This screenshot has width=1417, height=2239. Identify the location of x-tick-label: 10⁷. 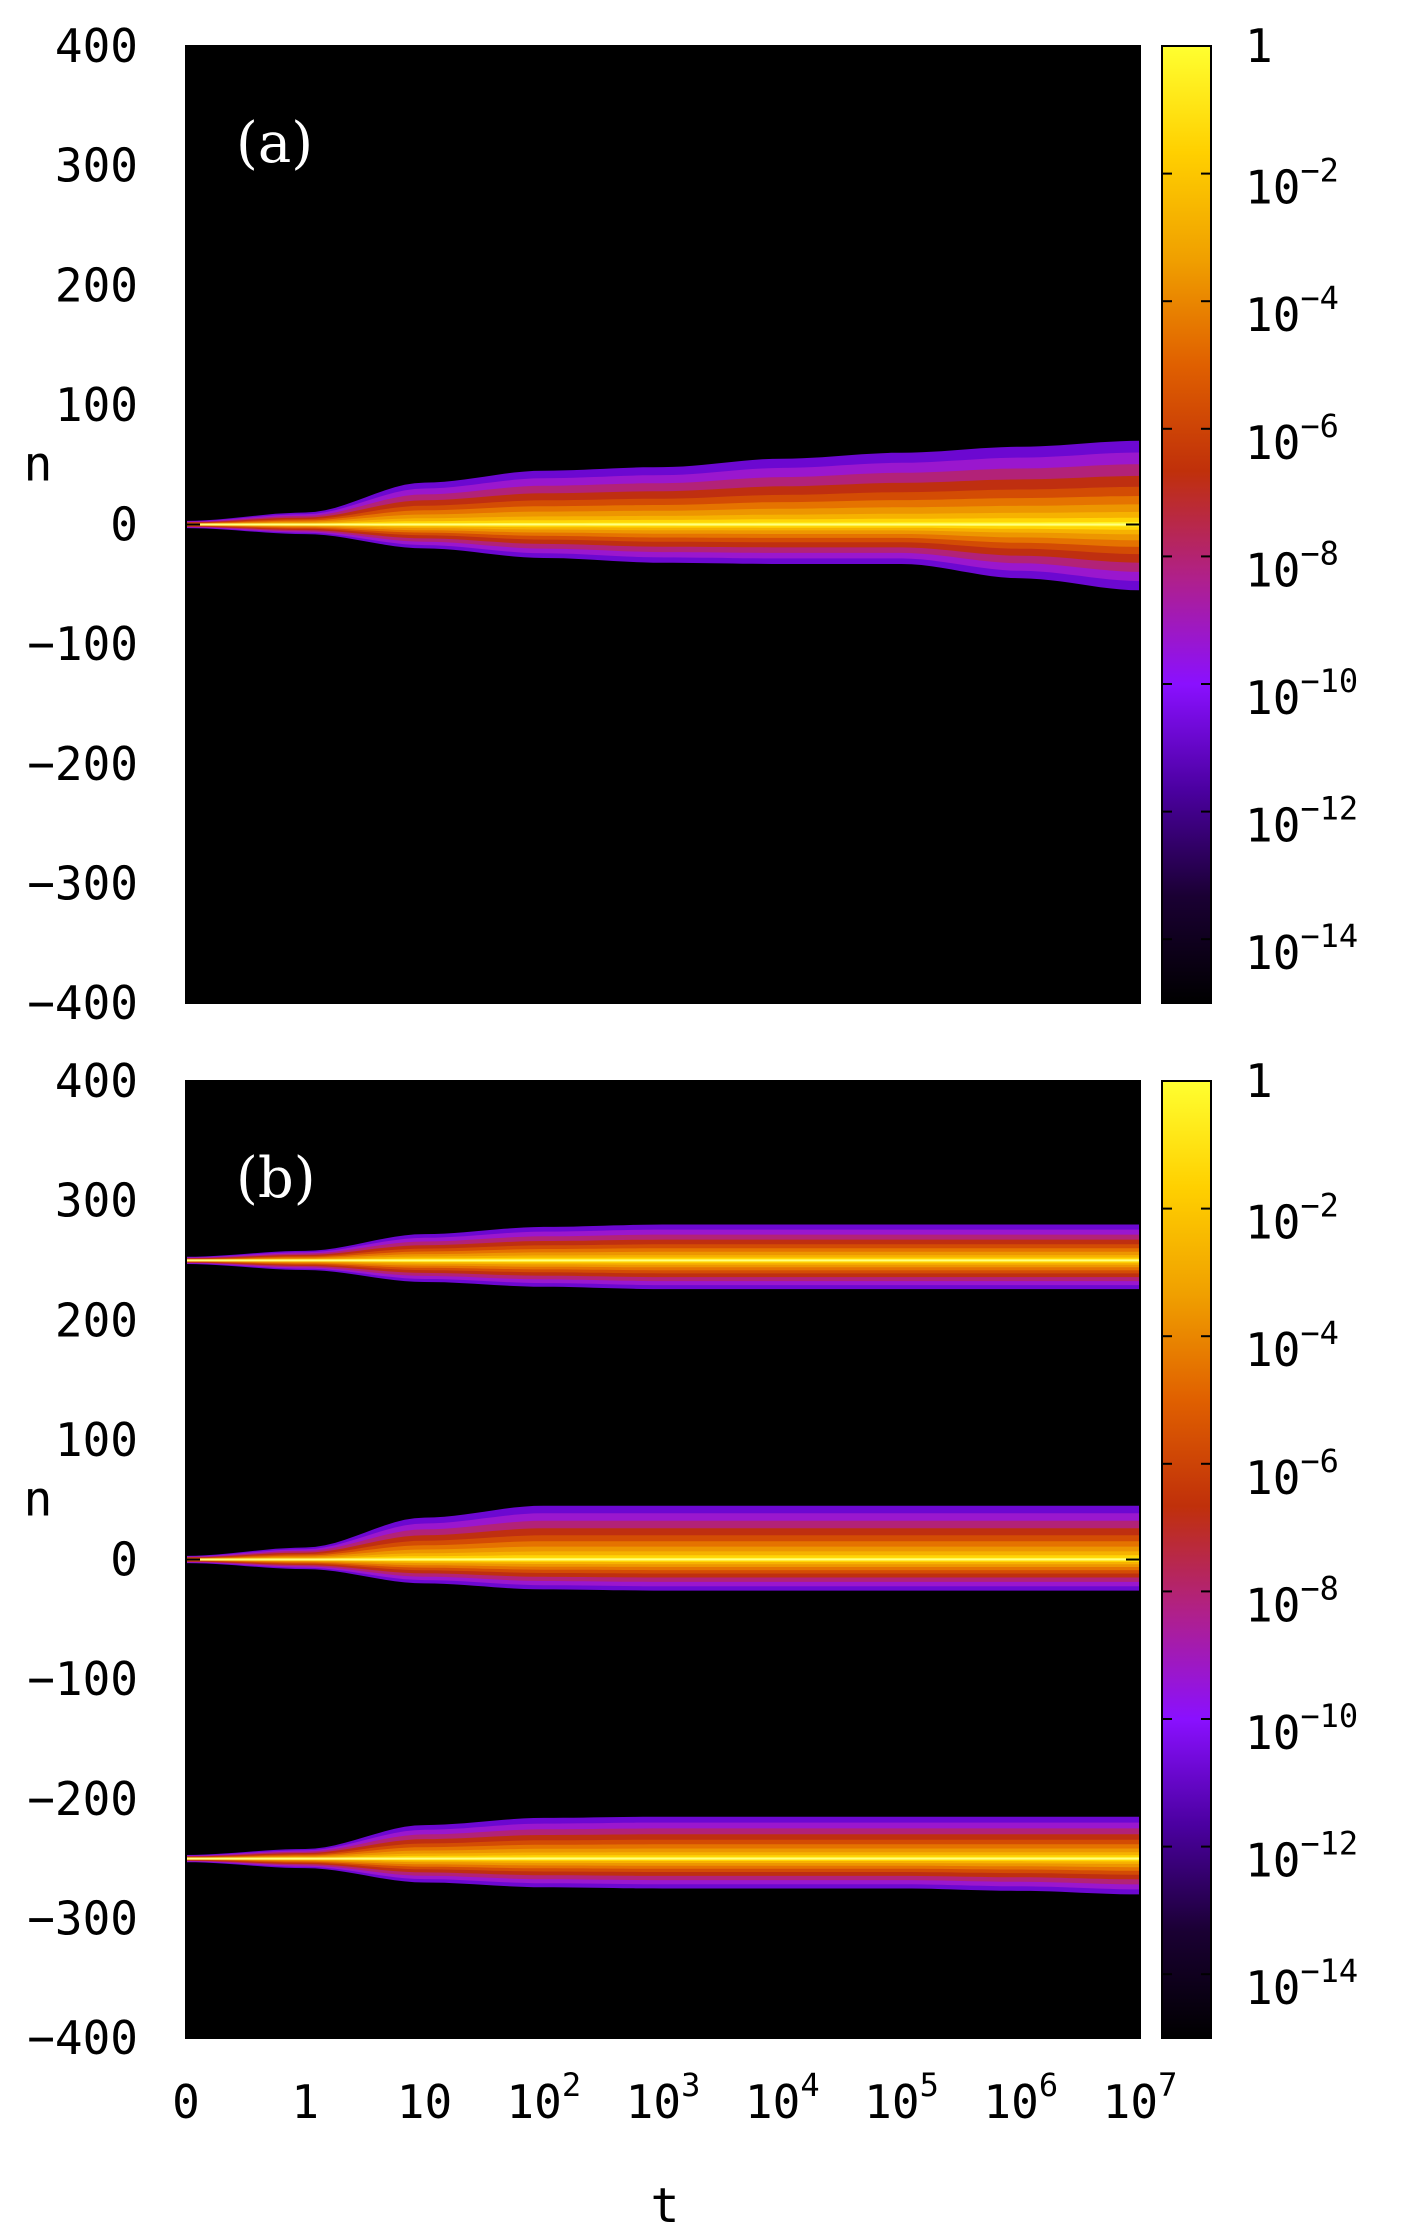
(1140, 2097).